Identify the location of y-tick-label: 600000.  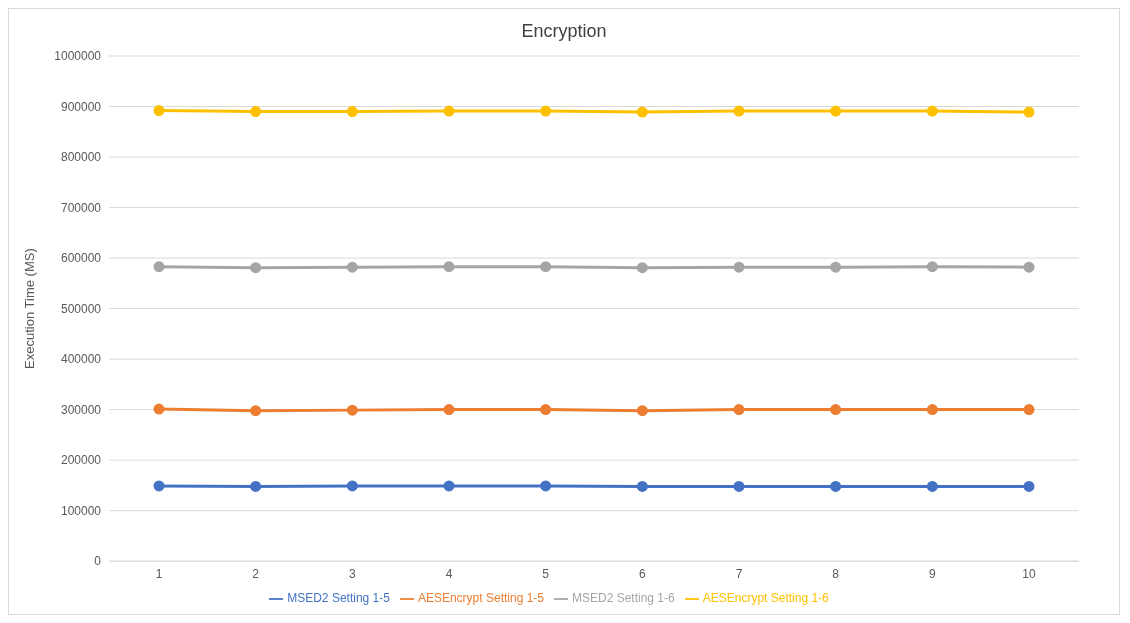
(81, 258).